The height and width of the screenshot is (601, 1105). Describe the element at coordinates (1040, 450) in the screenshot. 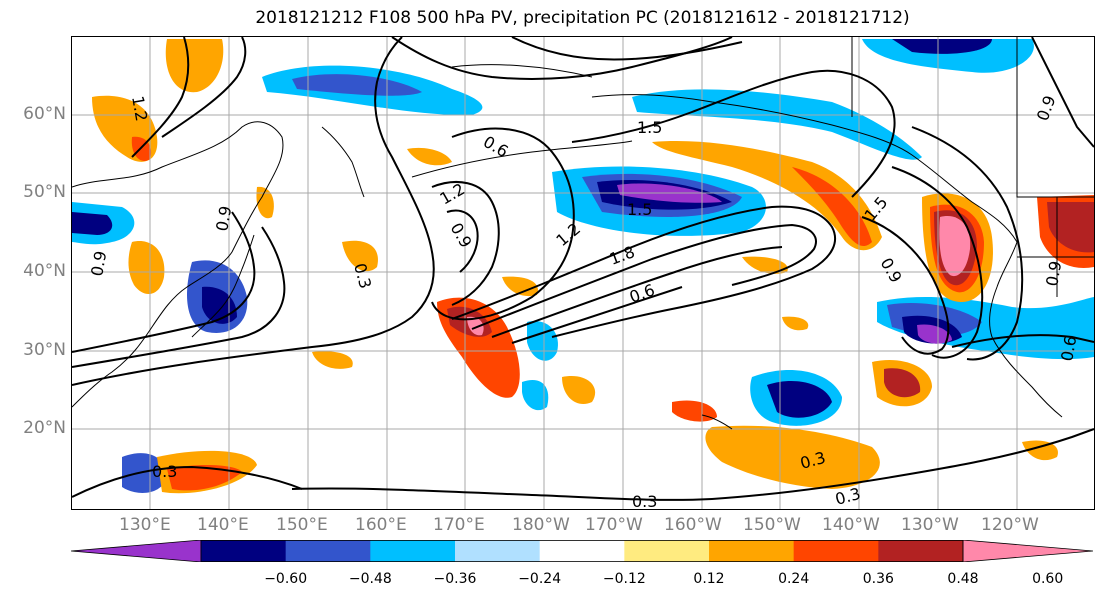

I see `shading-orange-far-east` at that location.